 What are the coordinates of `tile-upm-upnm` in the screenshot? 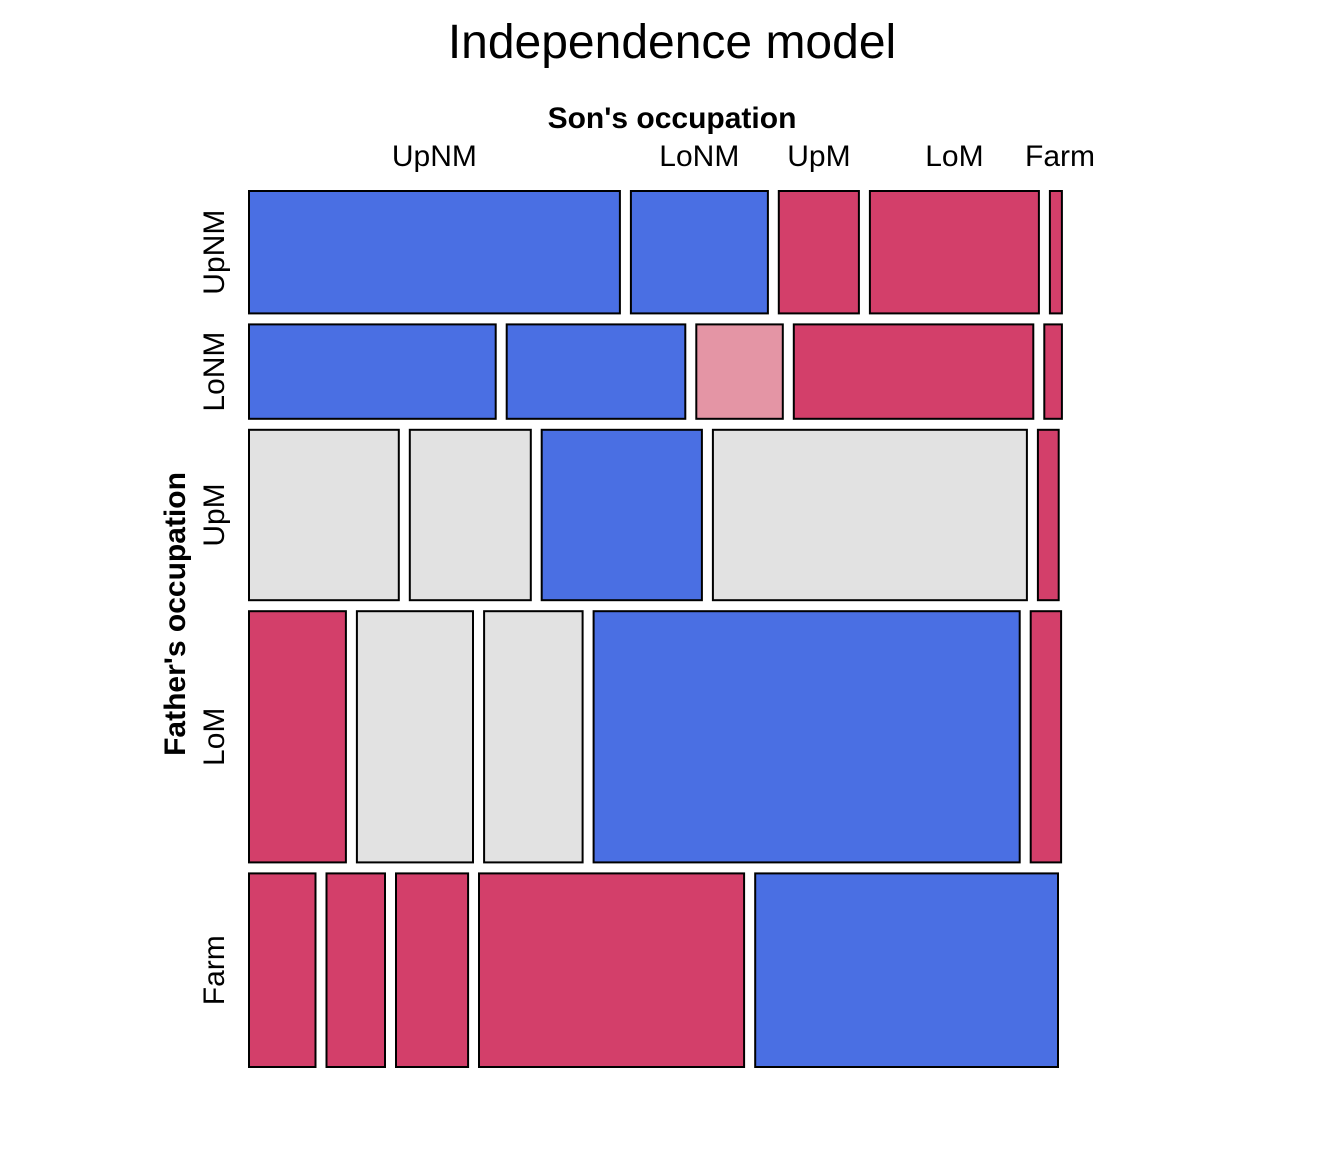 It's located at (324, 515).